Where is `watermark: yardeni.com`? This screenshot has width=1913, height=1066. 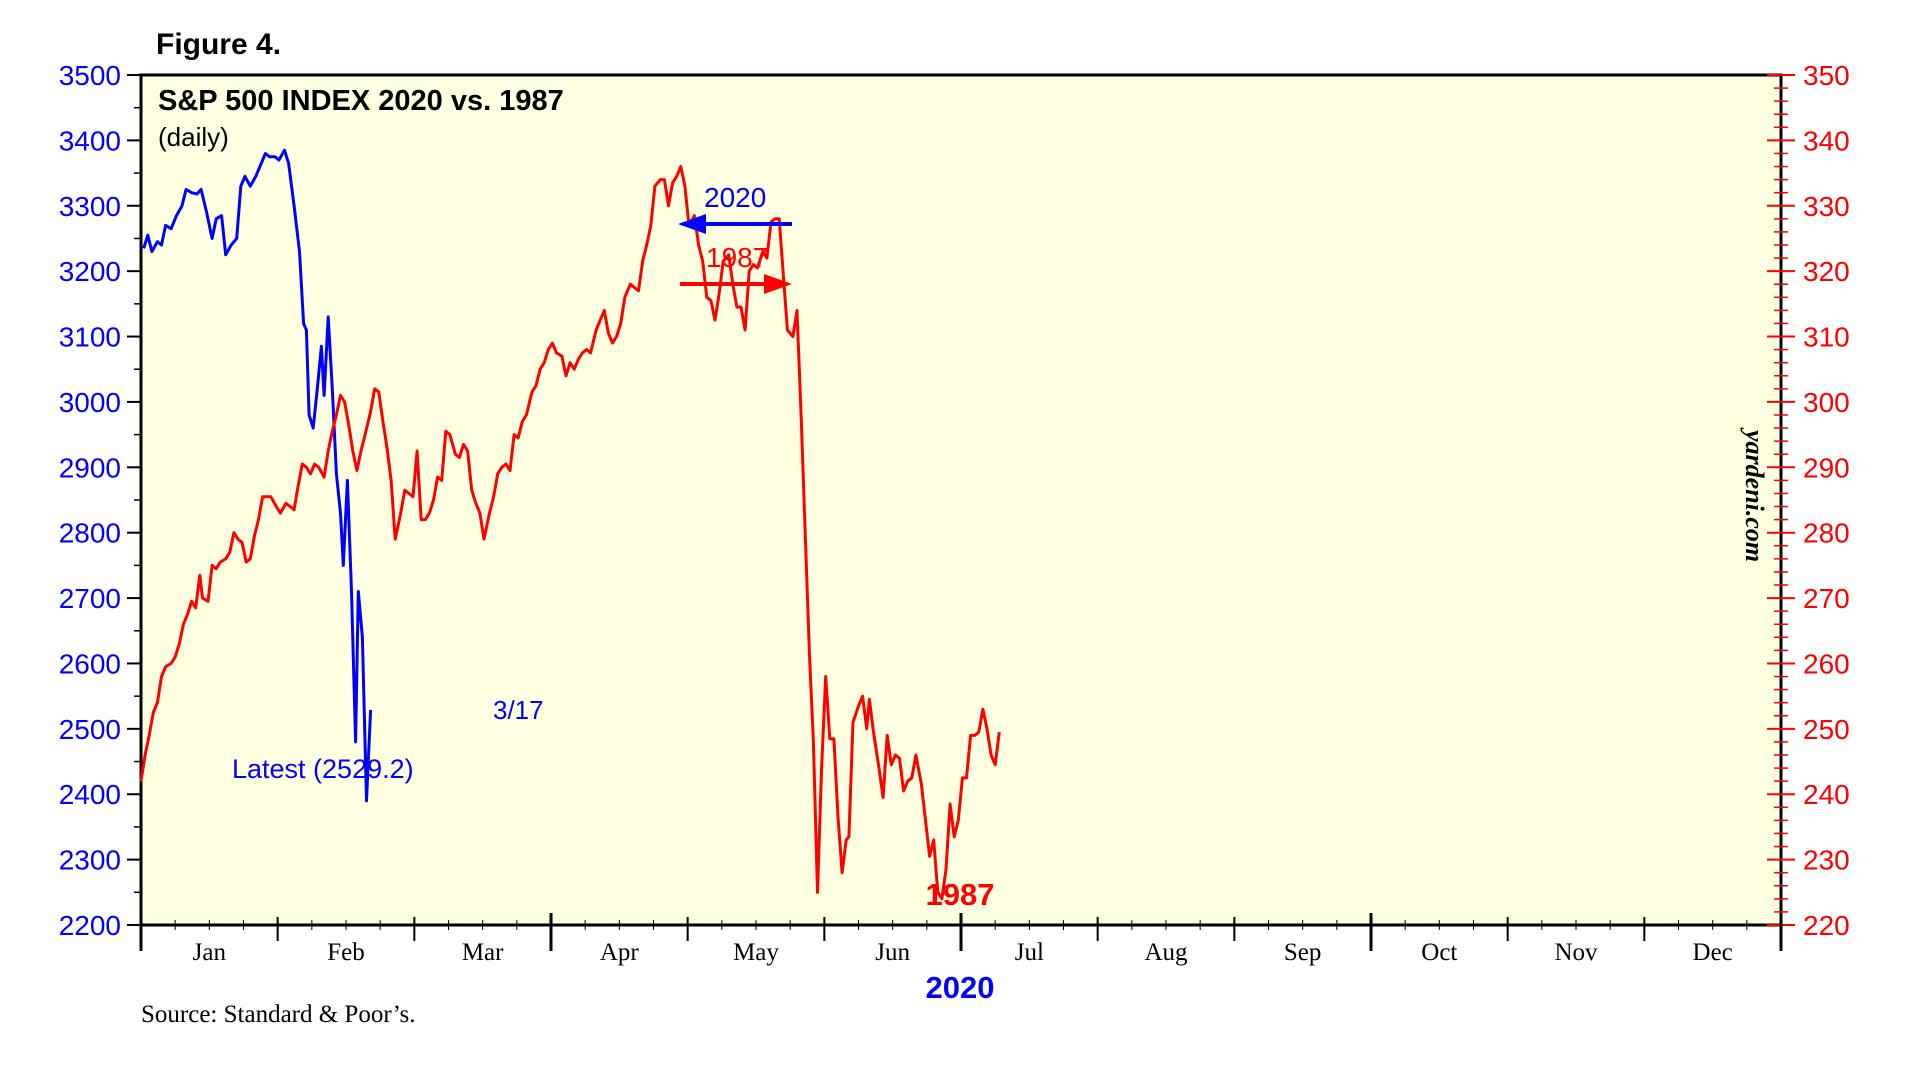
watermark: yardeni.com is located at coordinates (1754, 494).